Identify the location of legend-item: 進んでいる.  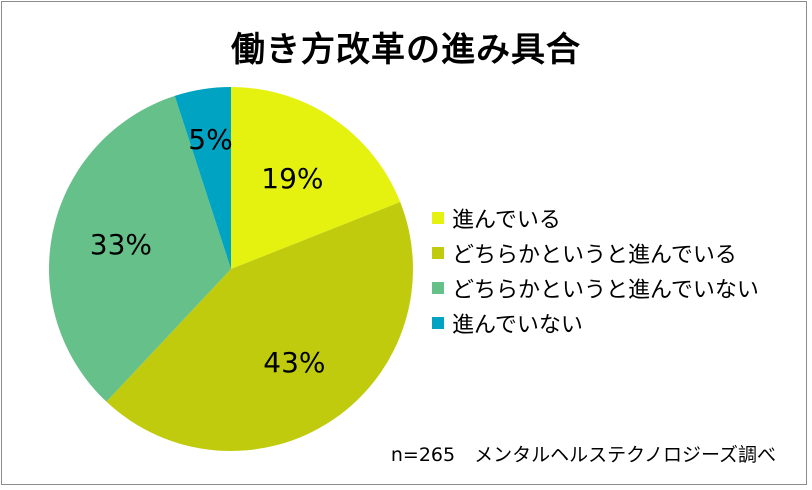
(617, 217).